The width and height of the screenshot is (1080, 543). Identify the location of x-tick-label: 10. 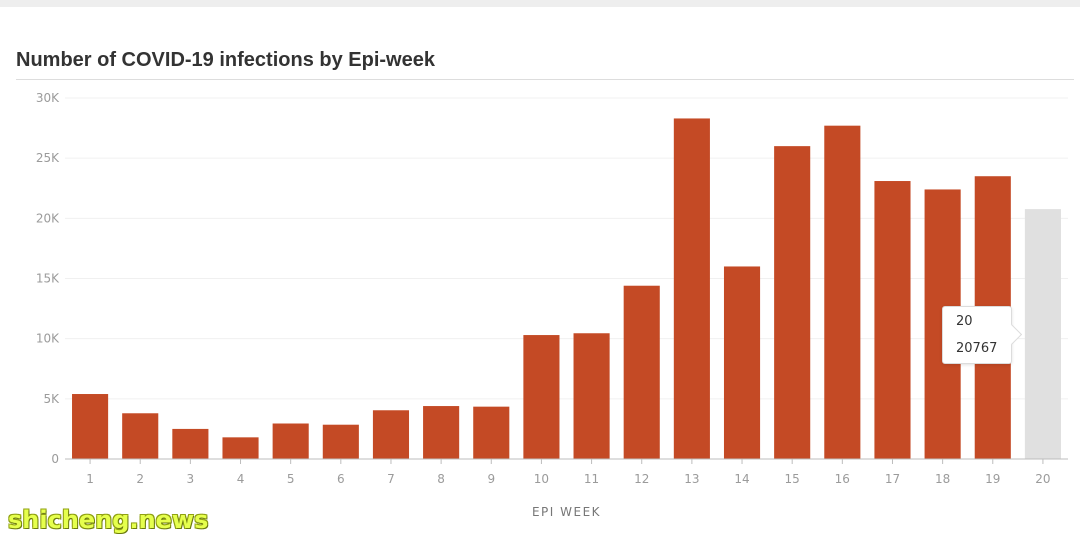
(541, 479).